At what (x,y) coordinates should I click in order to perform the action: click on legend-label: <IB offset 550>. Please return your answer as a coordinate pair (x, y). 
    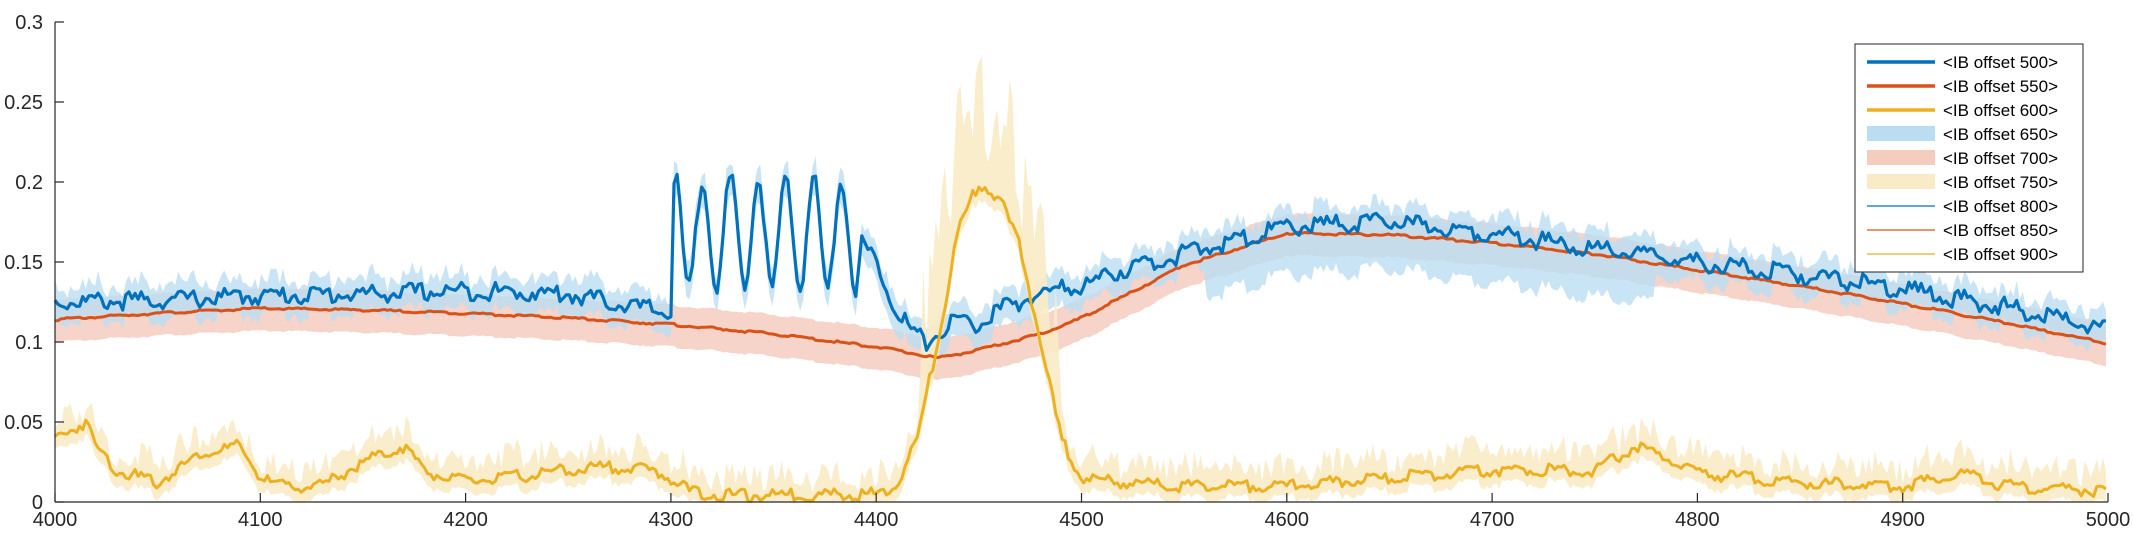
    Looking at the image, I should click on (2000, 86).